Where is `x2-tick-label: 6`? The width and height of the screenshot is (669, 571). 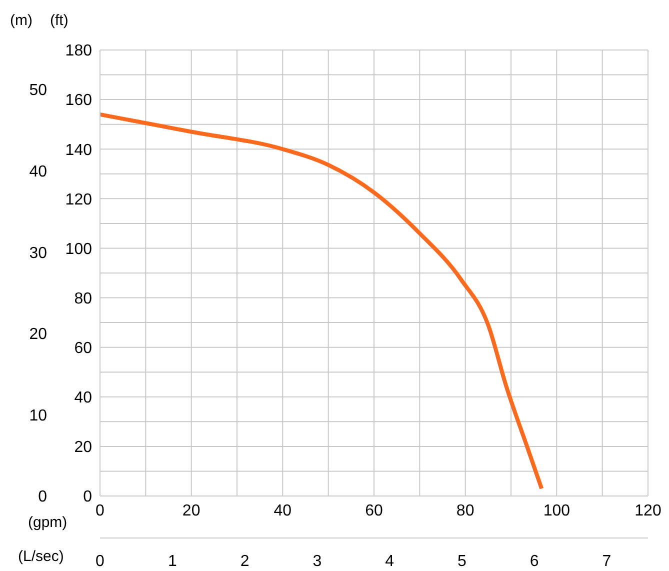 x2-tick-label: 6 is located at coordinates (534, 561).